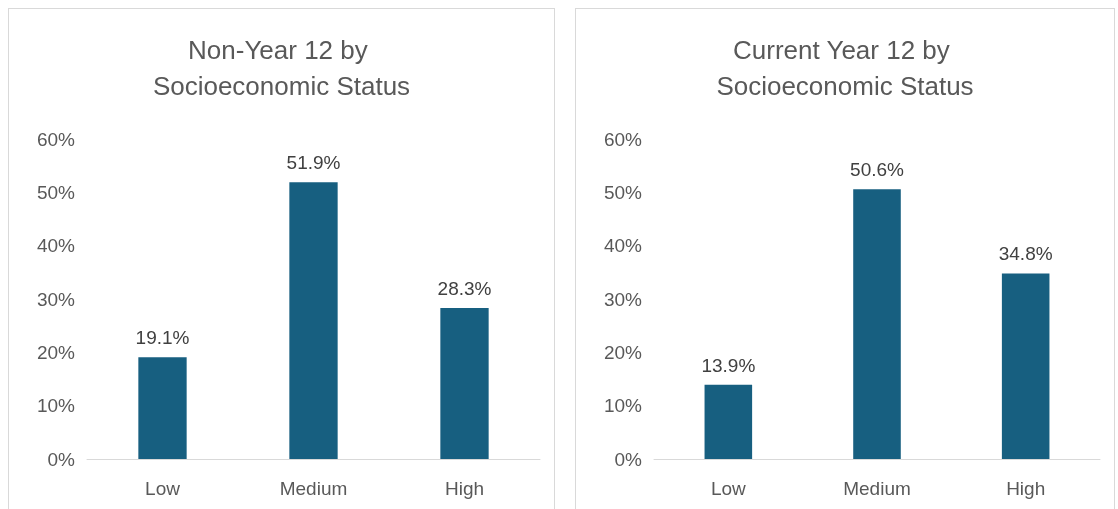 The height and width of the screenshot is (509, 1118). I want to click on data-label: 28.3%, so click(464, 289).